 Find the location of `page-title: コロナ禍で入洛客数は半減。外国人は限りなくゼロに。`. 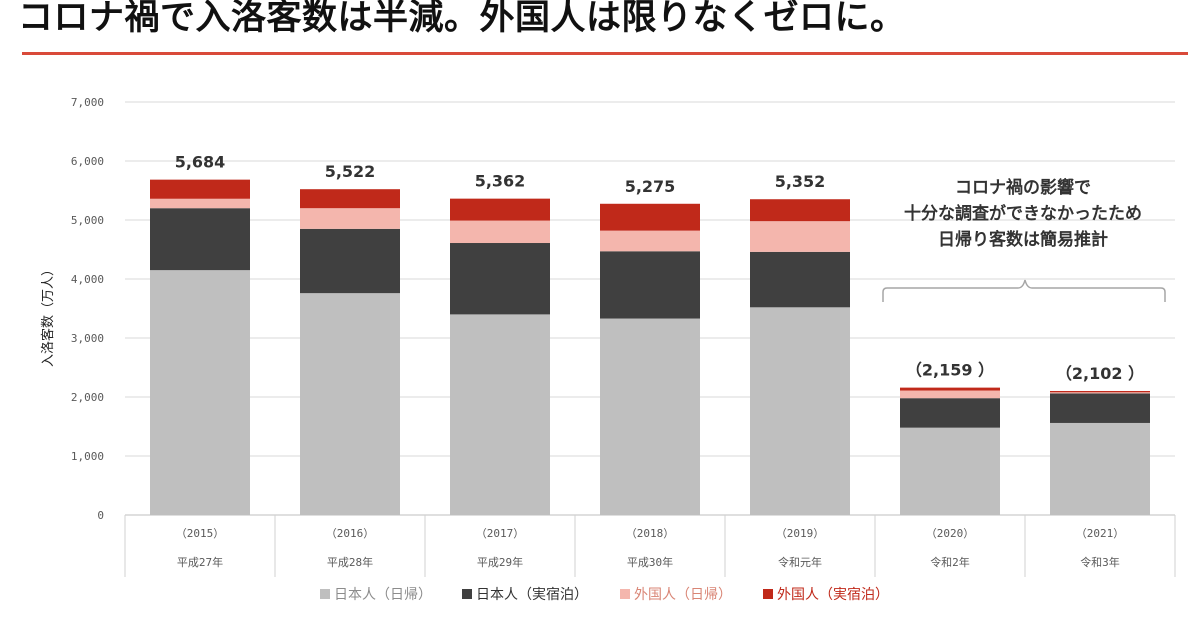

page-title: コロナ禍で入洛客数は半減。外国人は限りなくゼロに。 is located at coordinates (462, 19).